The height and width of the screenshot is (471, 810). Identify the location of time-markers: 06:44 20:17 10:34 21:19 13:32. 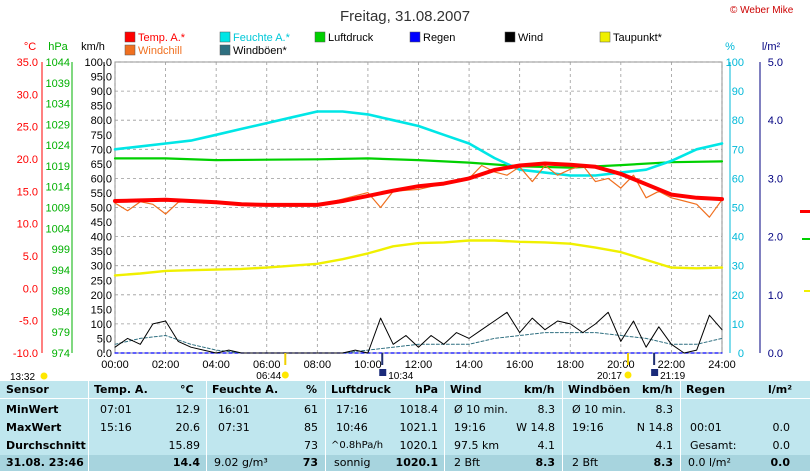
(348, 367).